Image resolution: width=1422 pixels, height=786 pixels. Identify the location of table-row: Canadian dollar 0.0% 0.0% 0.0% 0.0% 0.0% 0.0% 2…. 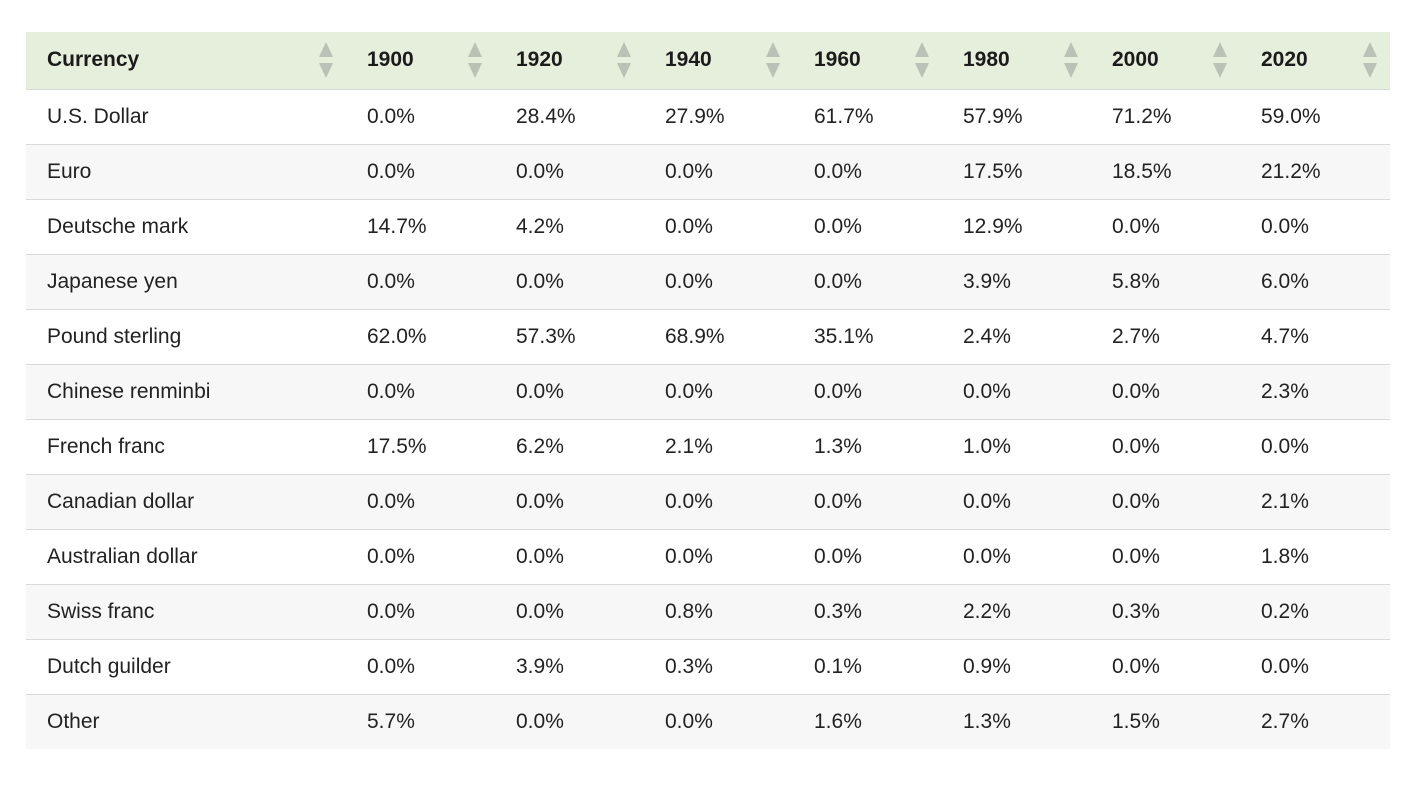
(708, 501).